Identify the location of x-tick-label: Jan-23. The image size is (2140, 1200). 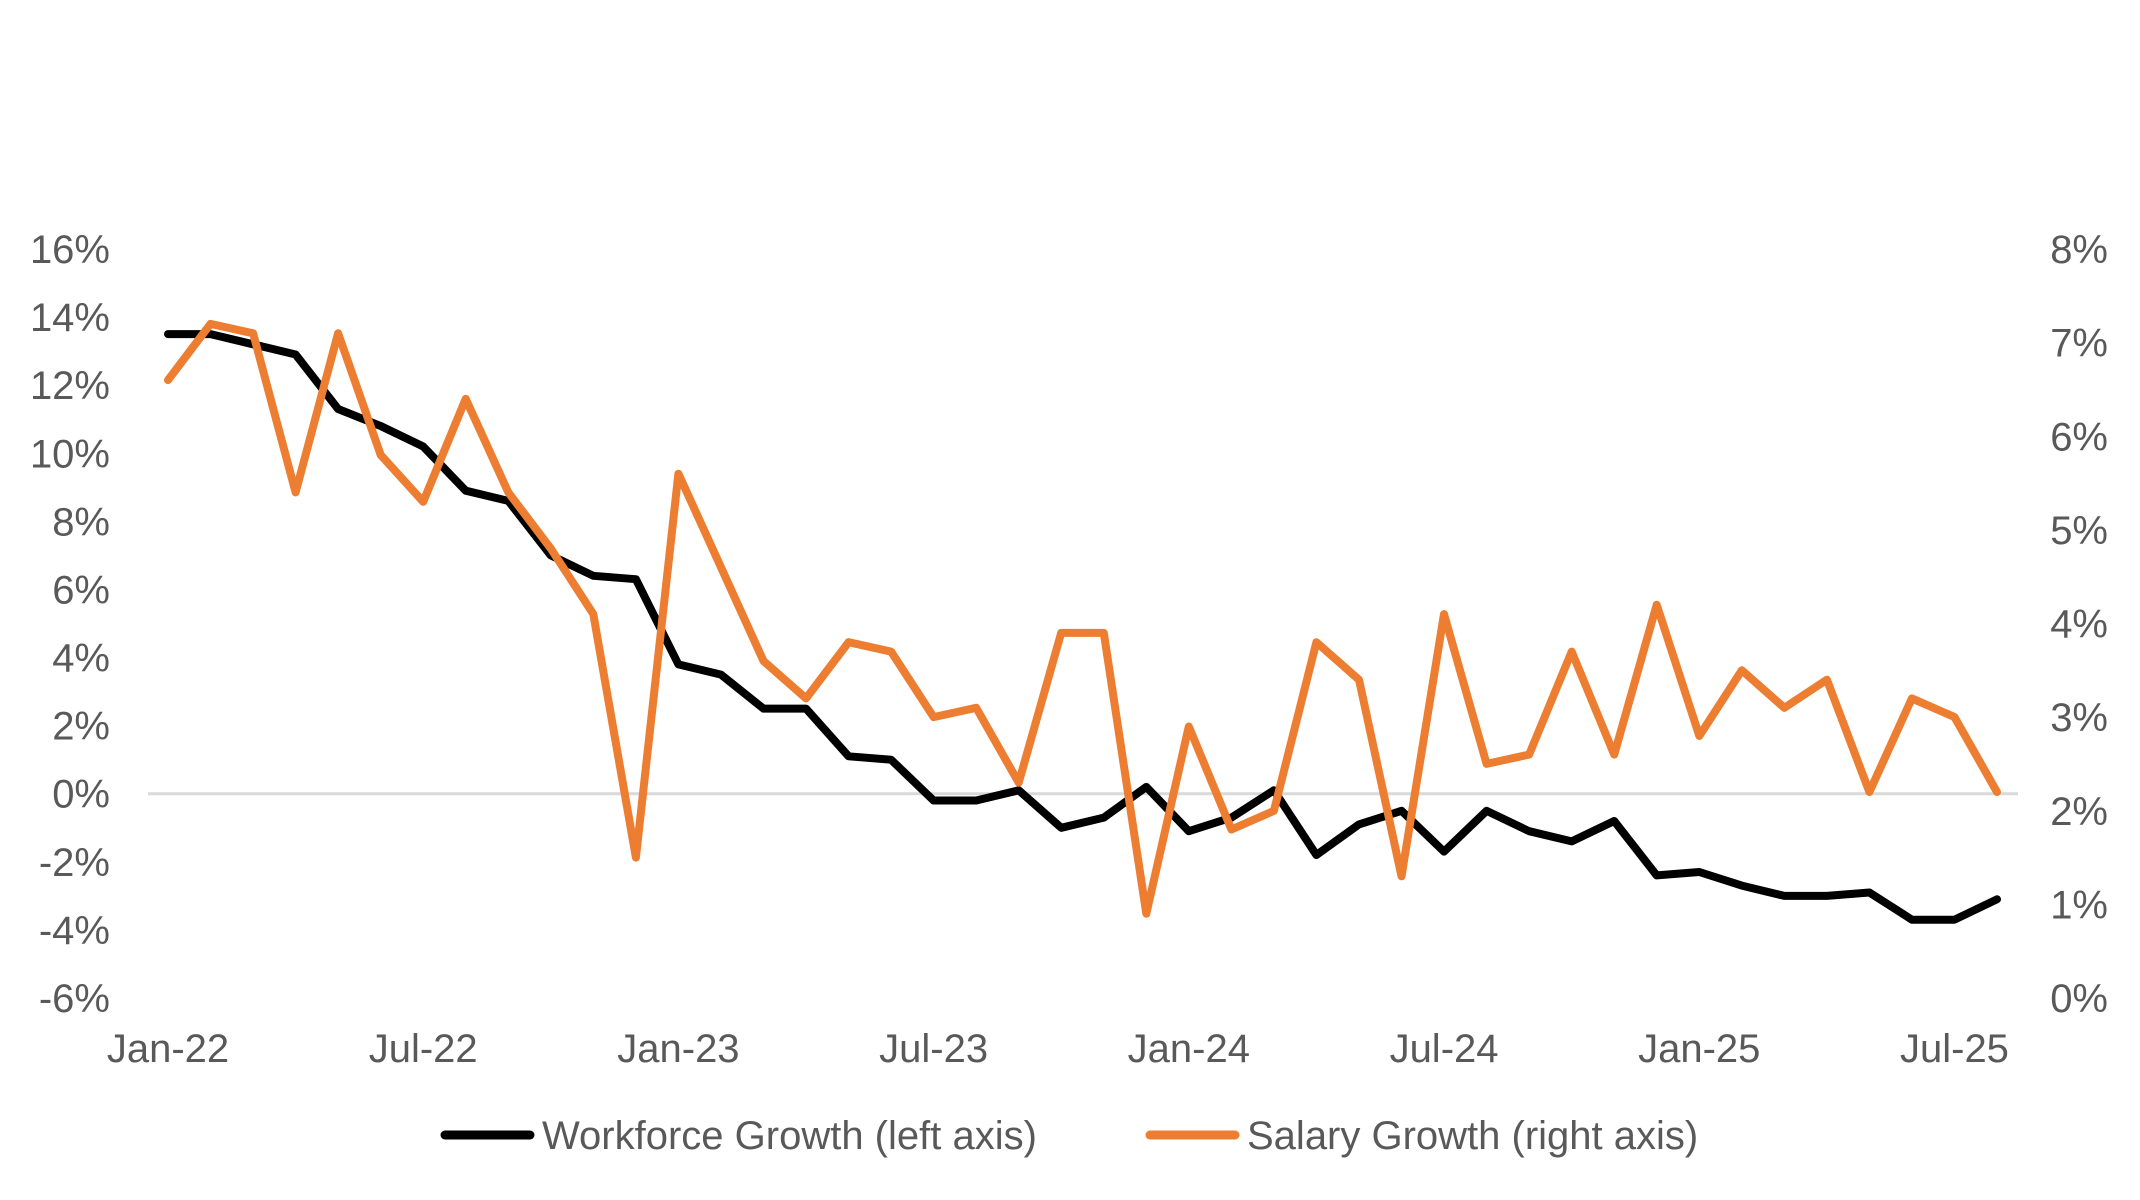
(678, 1049).